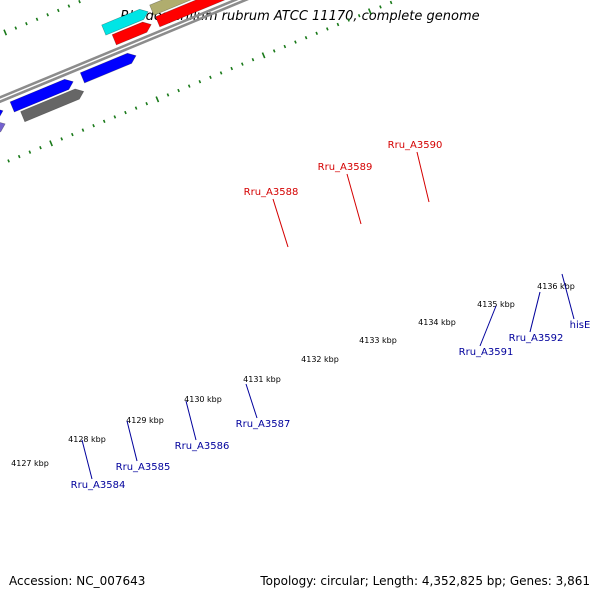 This screenshot has height=600, width=600. I want to click on tick-row-top, so click(42, 18).